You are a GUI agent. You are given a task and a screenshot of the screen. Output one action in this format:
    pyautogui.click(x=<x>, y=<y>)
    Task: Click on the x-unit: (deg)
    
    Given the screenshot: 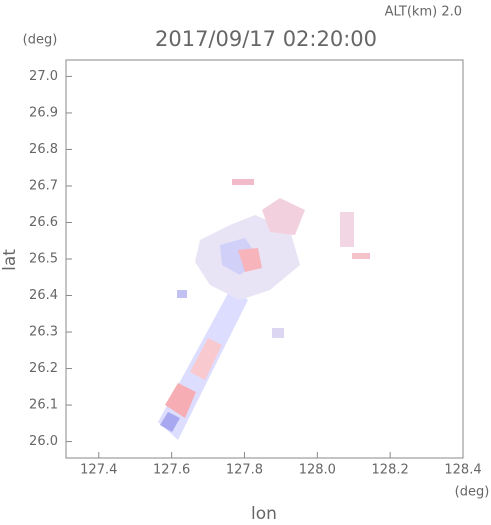 What is the action you would take?
    pyautogui.click(x=472, y=492)
    